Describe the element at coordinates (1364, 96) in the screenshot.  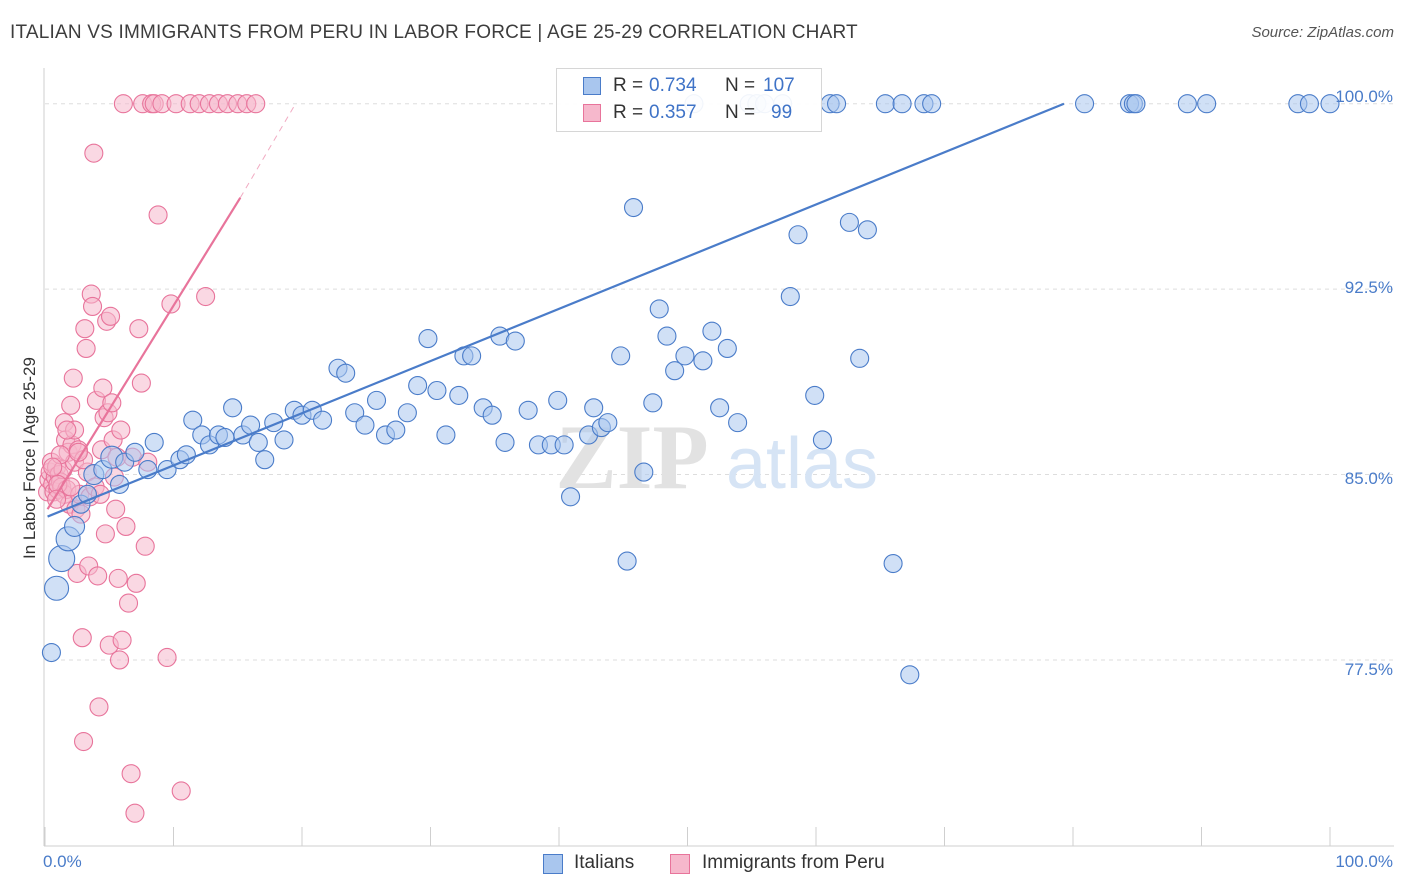
I see `y-tick-label-100: 100.0%` at that location.